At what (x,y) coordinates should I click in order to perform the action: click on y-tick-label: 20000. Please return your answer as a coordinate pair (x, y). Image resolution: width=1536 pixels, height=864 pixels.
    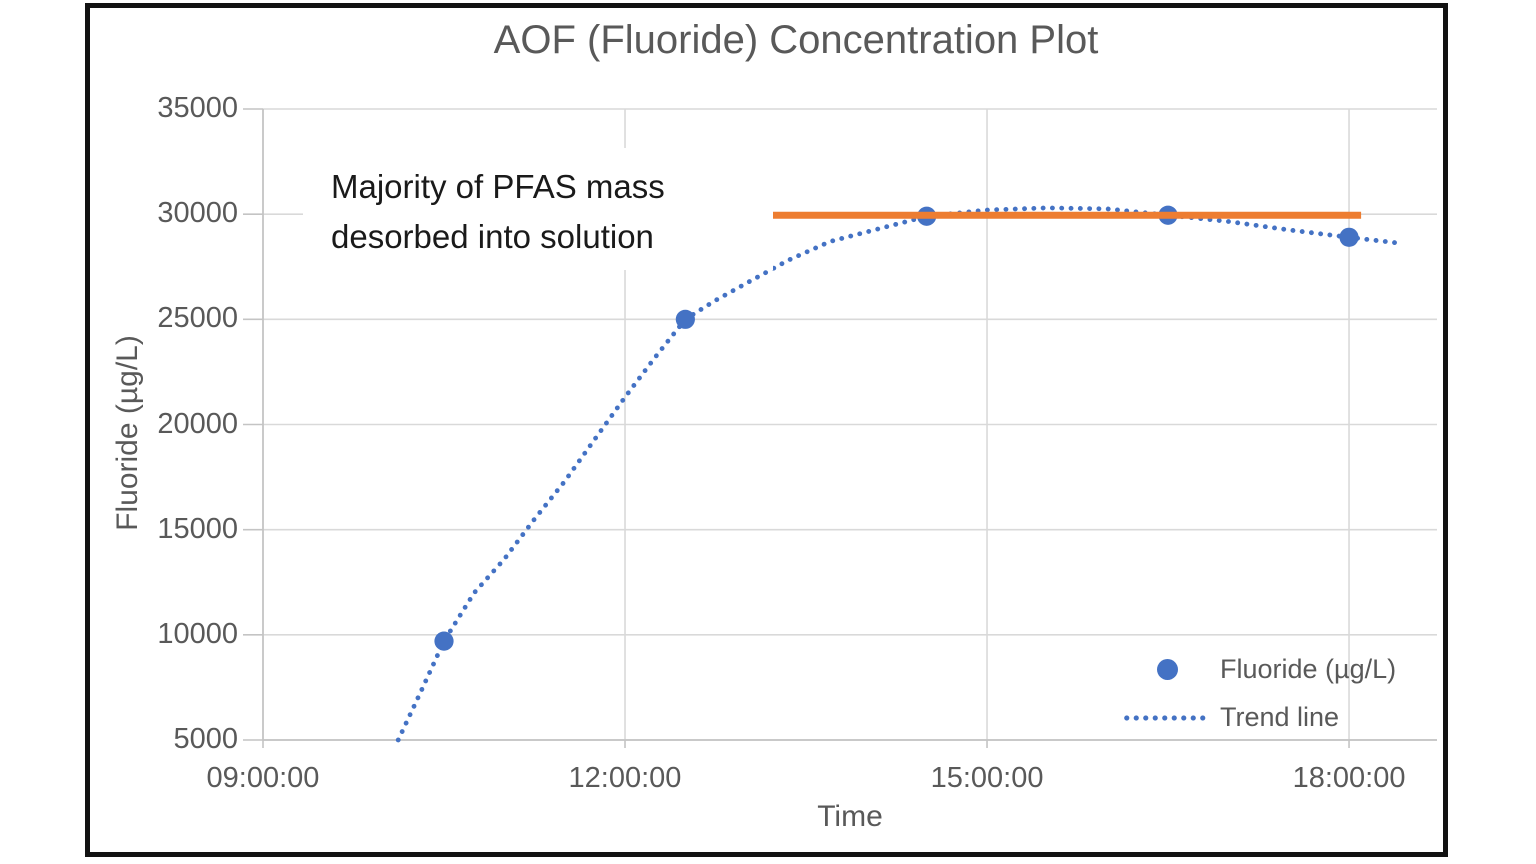
    Looking at the image, I should click on (197, 423).